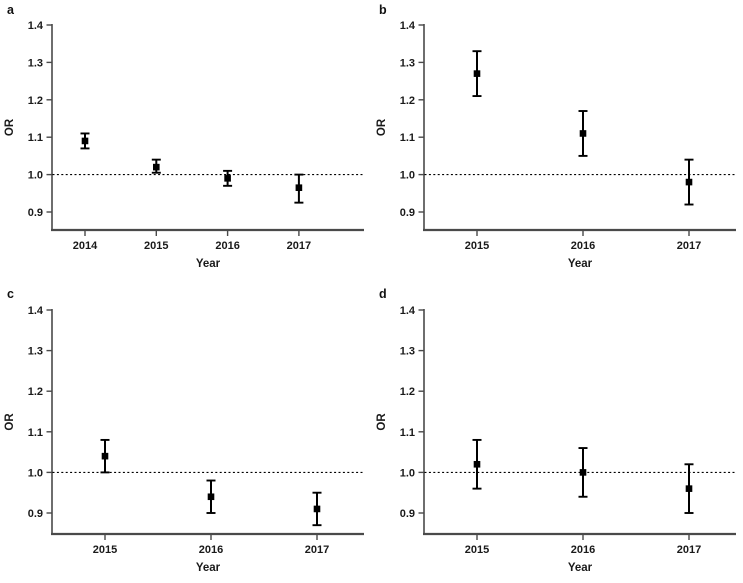  Describe the element at coordinates (85, 246) in the screenshot. I see `x-tick-label: 2014` at that location.